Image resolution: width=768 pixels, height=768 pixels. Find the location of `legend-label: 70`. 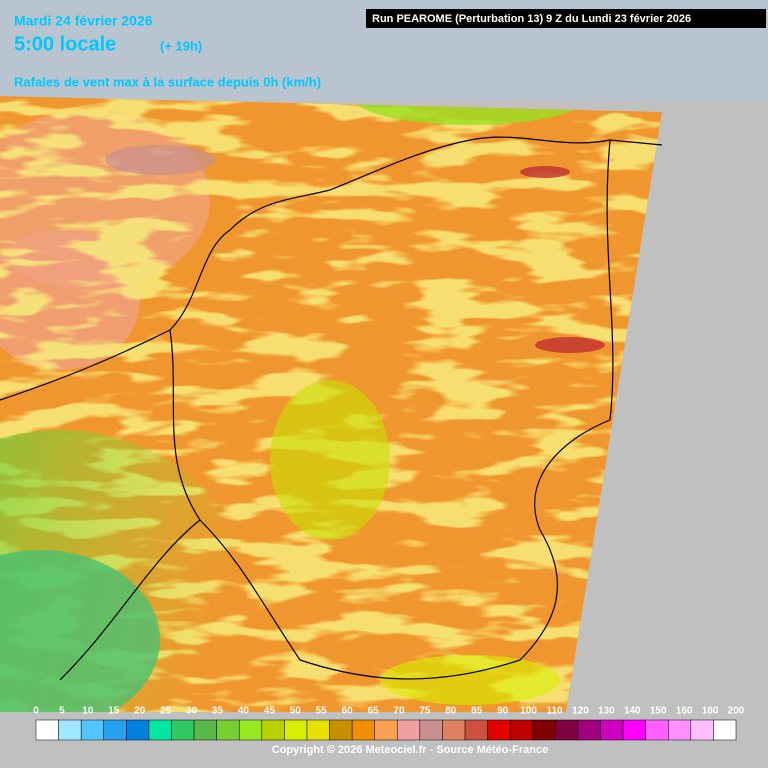

legend-label: 70 is located at coordinates (399, 711).